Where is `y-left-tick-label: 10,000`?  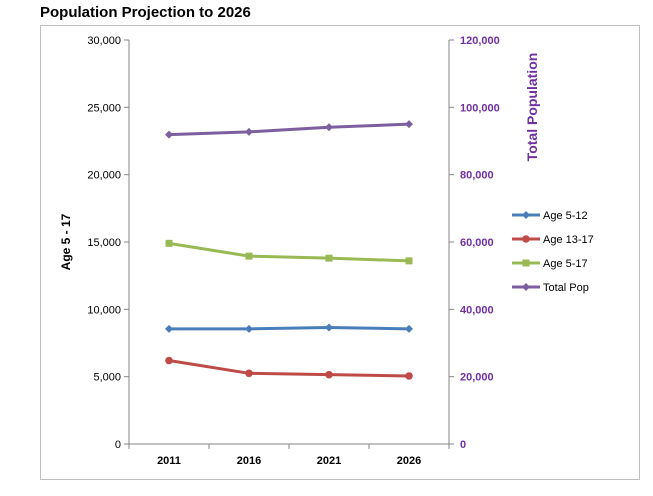 y-left-tick-label: 10,000 is located at coordinates (104, 310).